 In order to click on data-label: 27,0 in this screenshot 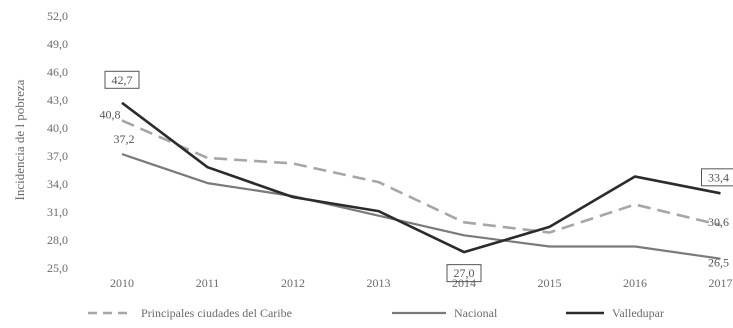, I will do `click(464, 273)`.